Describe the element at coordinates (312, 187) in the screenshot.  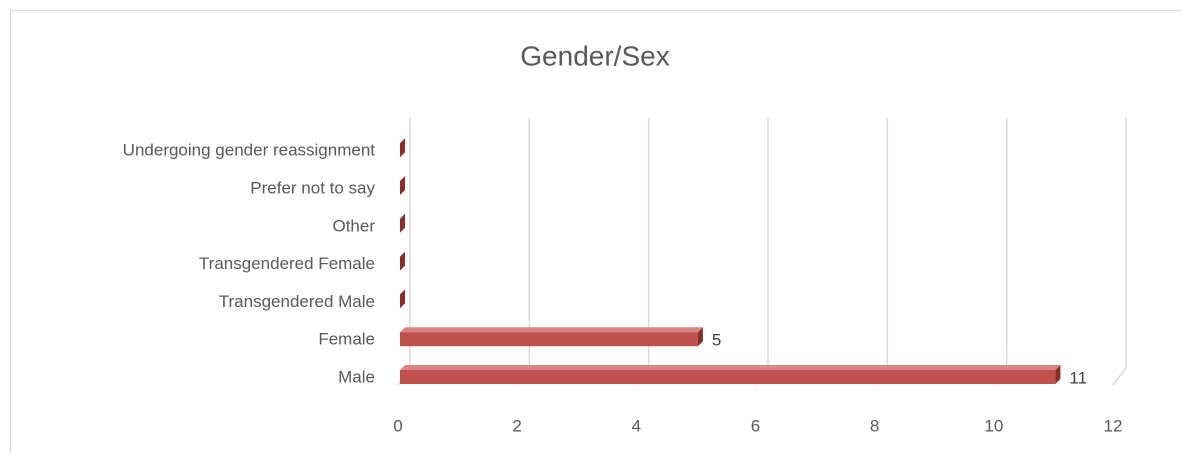
I see `y-tick-label: Prefer not to say` at that location.